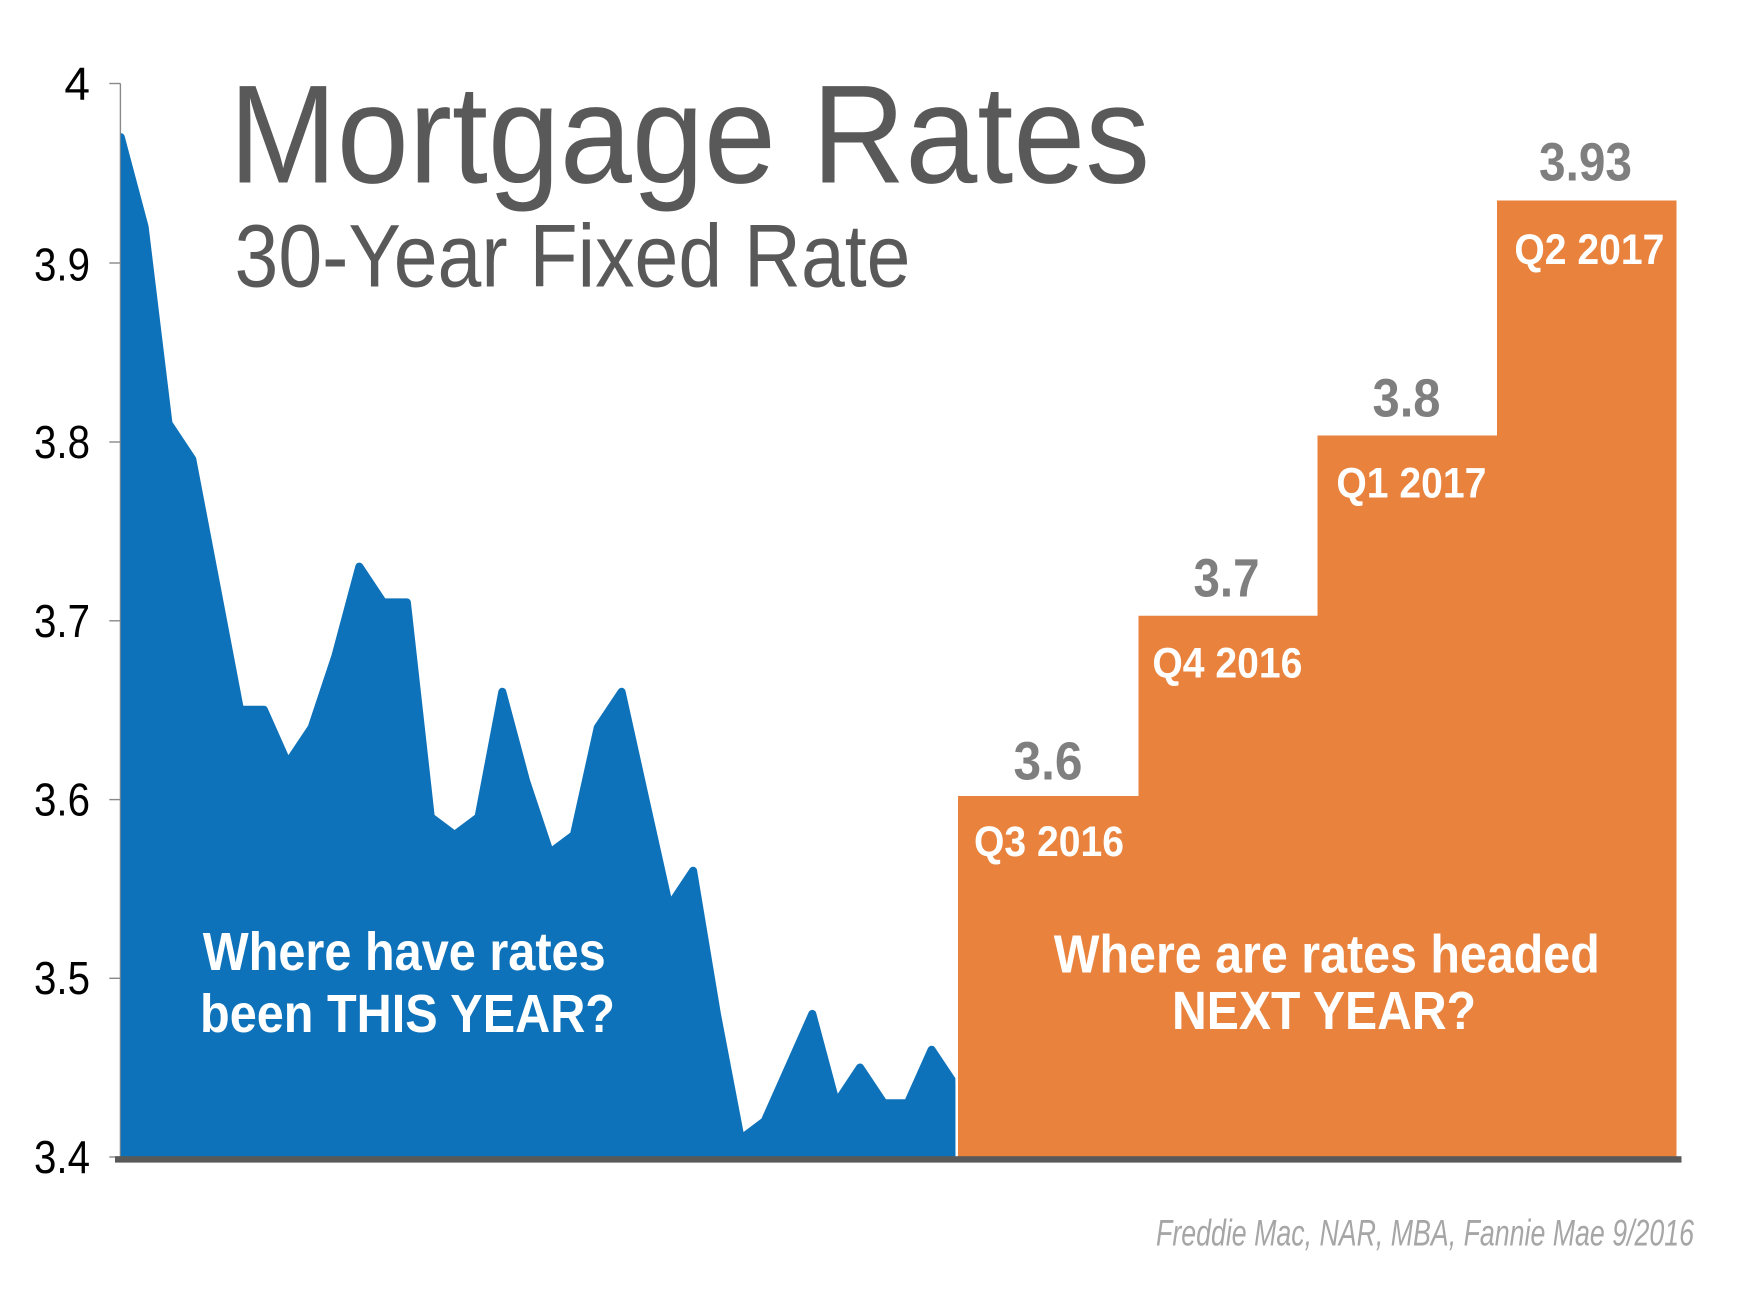  I want to click on svg-text: Q3 2016, so click(1049, 842).